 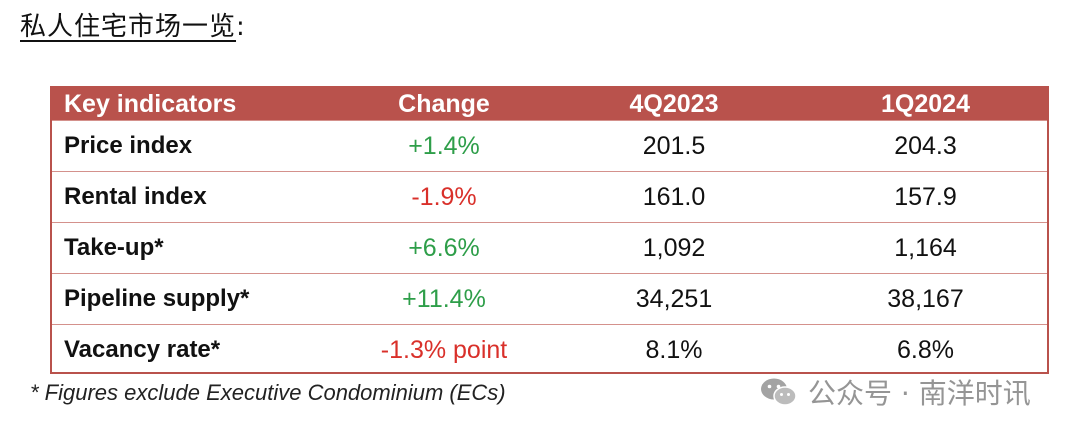 I want to click on header-1q2024: 1Q2024, so click(x=925, y=104).